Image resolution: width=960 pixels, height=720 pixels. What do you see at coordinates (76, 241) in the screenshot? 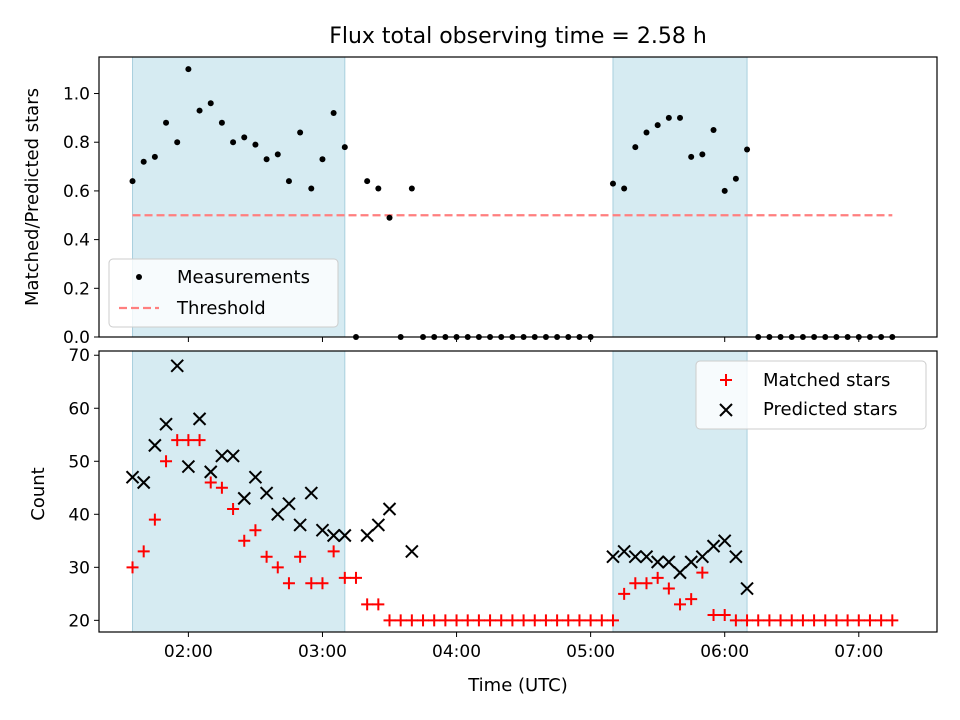
I see `top-y-tick-label: 0.4` at bounding box center [76, 241].